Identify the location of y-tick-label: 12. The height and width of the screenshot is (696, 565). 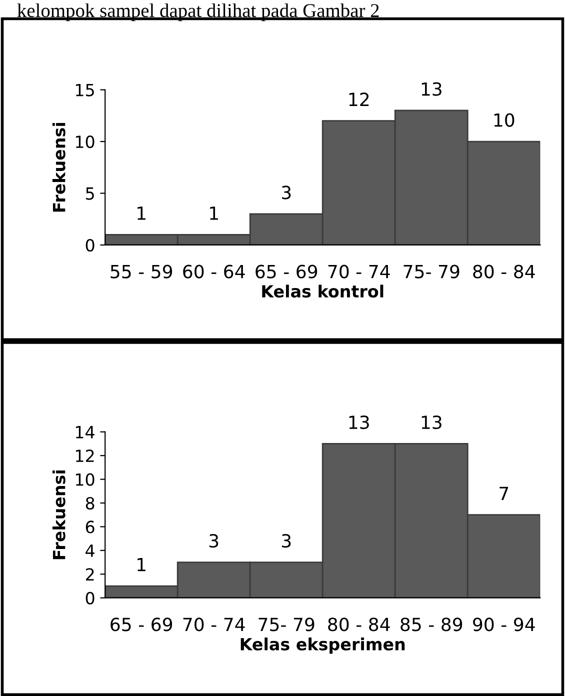
(85, 456).